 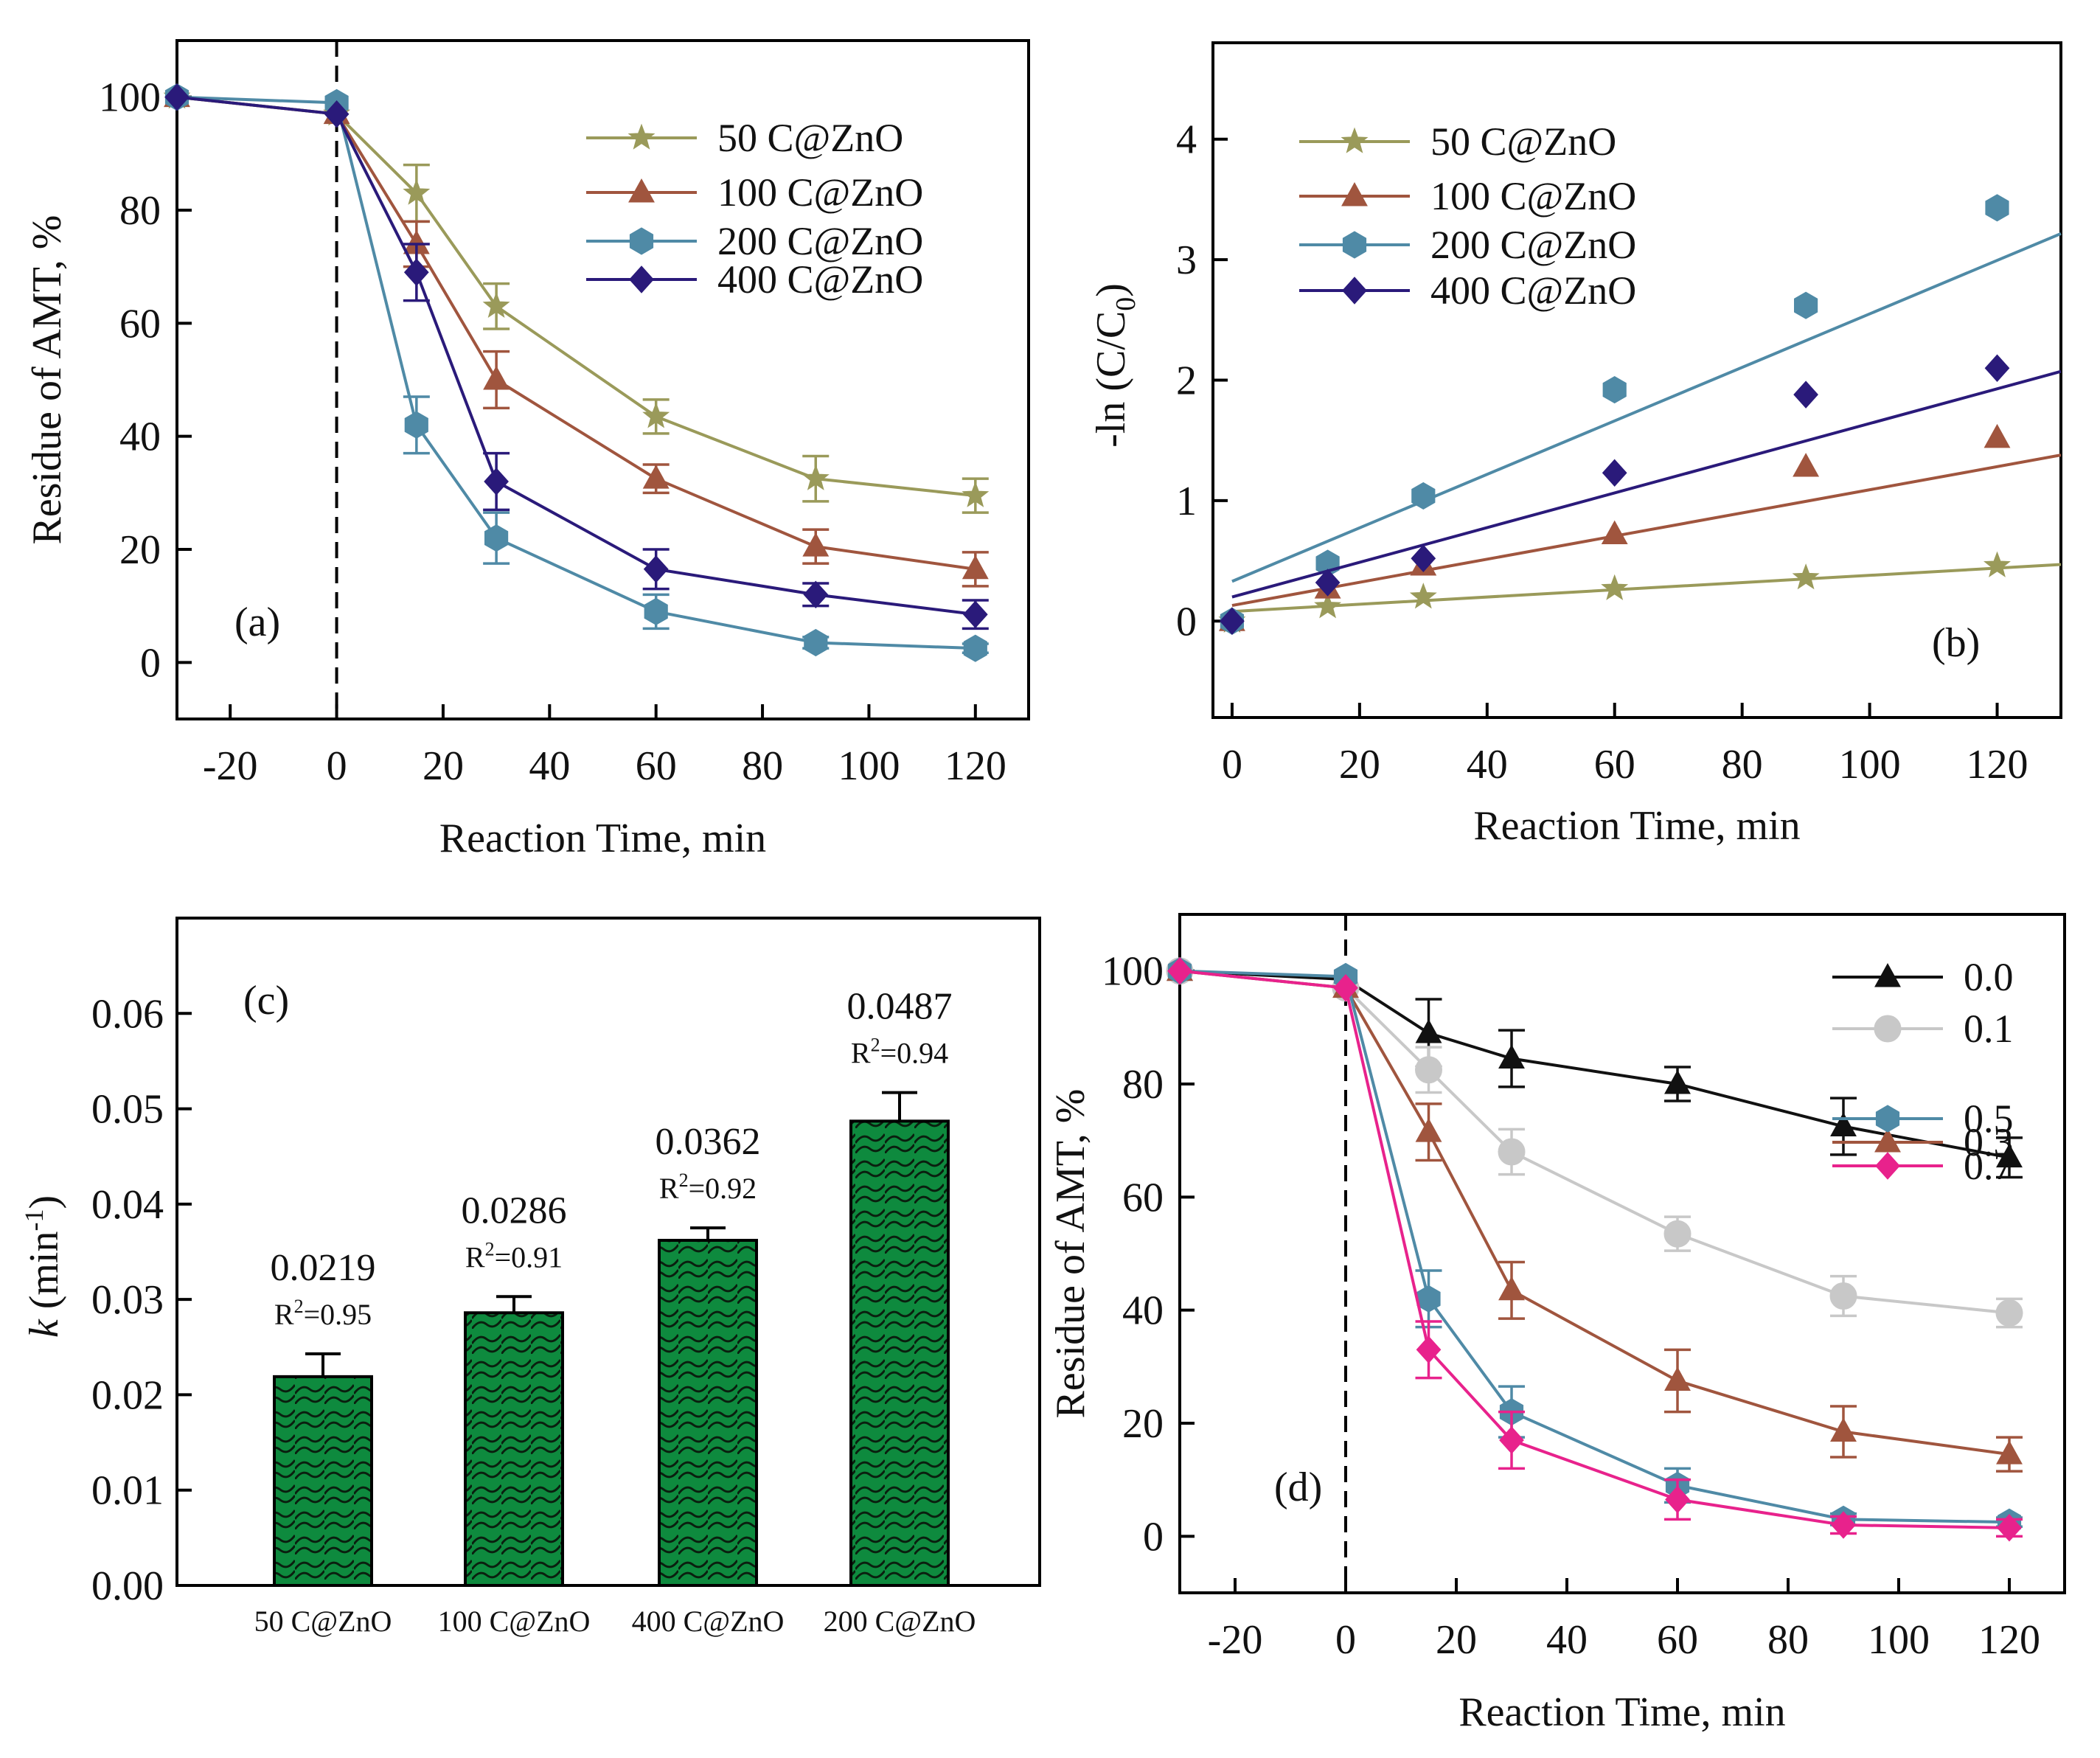 What do you see at coordinates (1143, 1424) in the screenshot?
I see `y-tick-label: 20` at bounding box center [1143, 1424].